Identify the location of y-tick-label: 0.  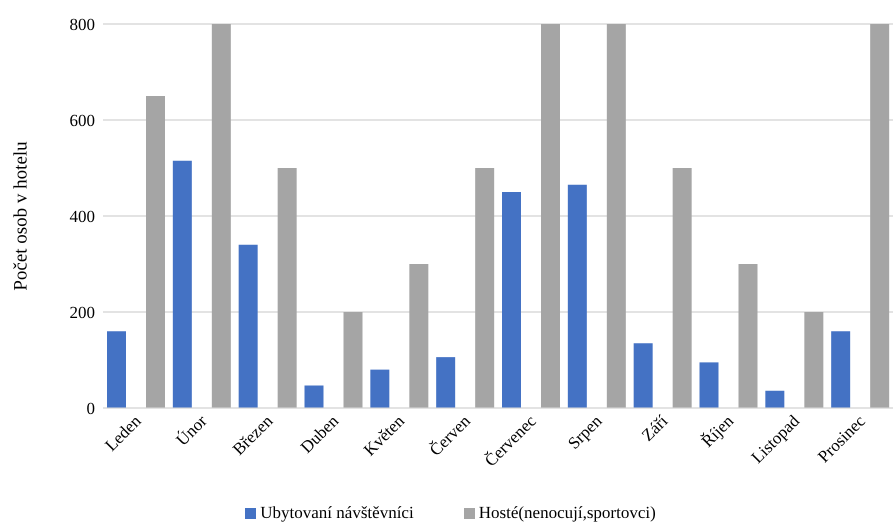
(90, 408).